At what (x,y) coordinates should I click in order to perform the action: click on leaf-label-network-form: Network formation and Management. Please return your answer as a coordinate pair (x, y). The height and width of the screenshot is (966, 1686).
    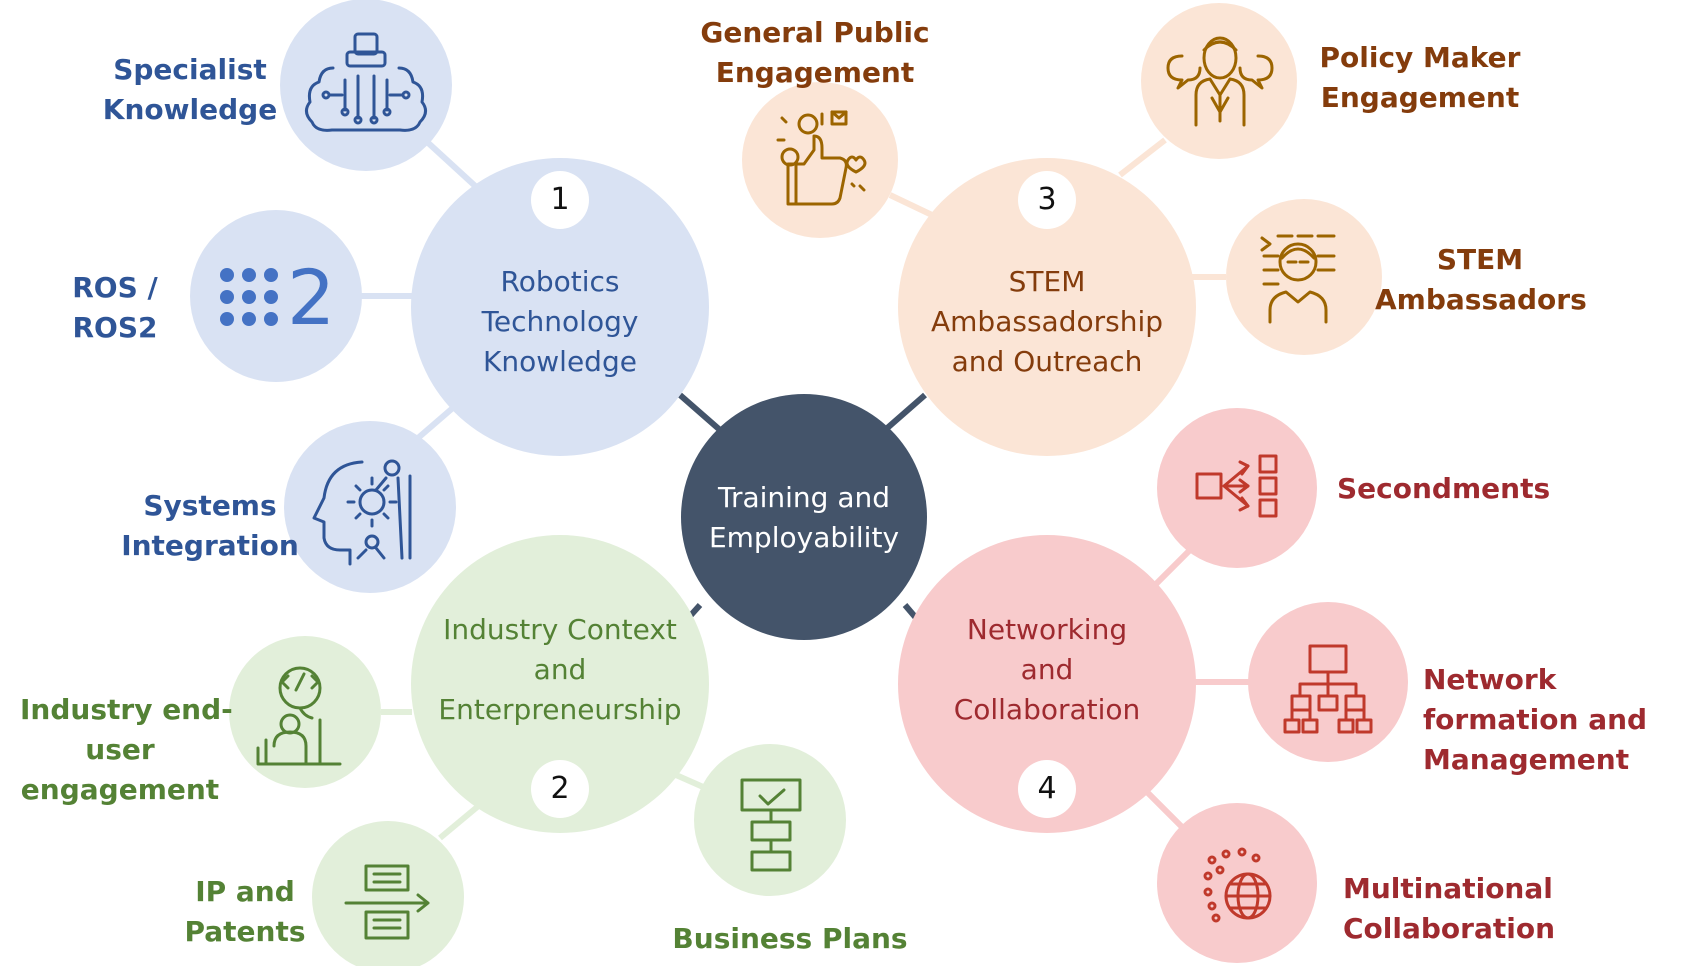
    Looking at the image, I should click on (1535, 720).